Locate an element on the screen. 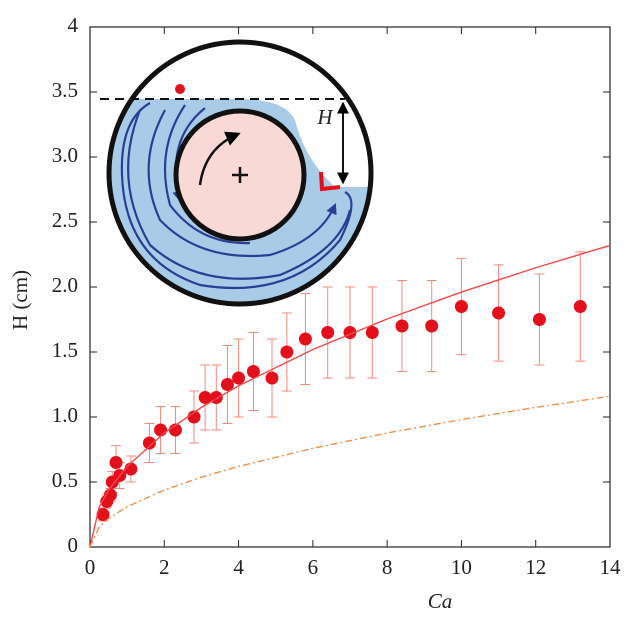  y-tick-label: 1.5 is located at coordinates (65, 350).